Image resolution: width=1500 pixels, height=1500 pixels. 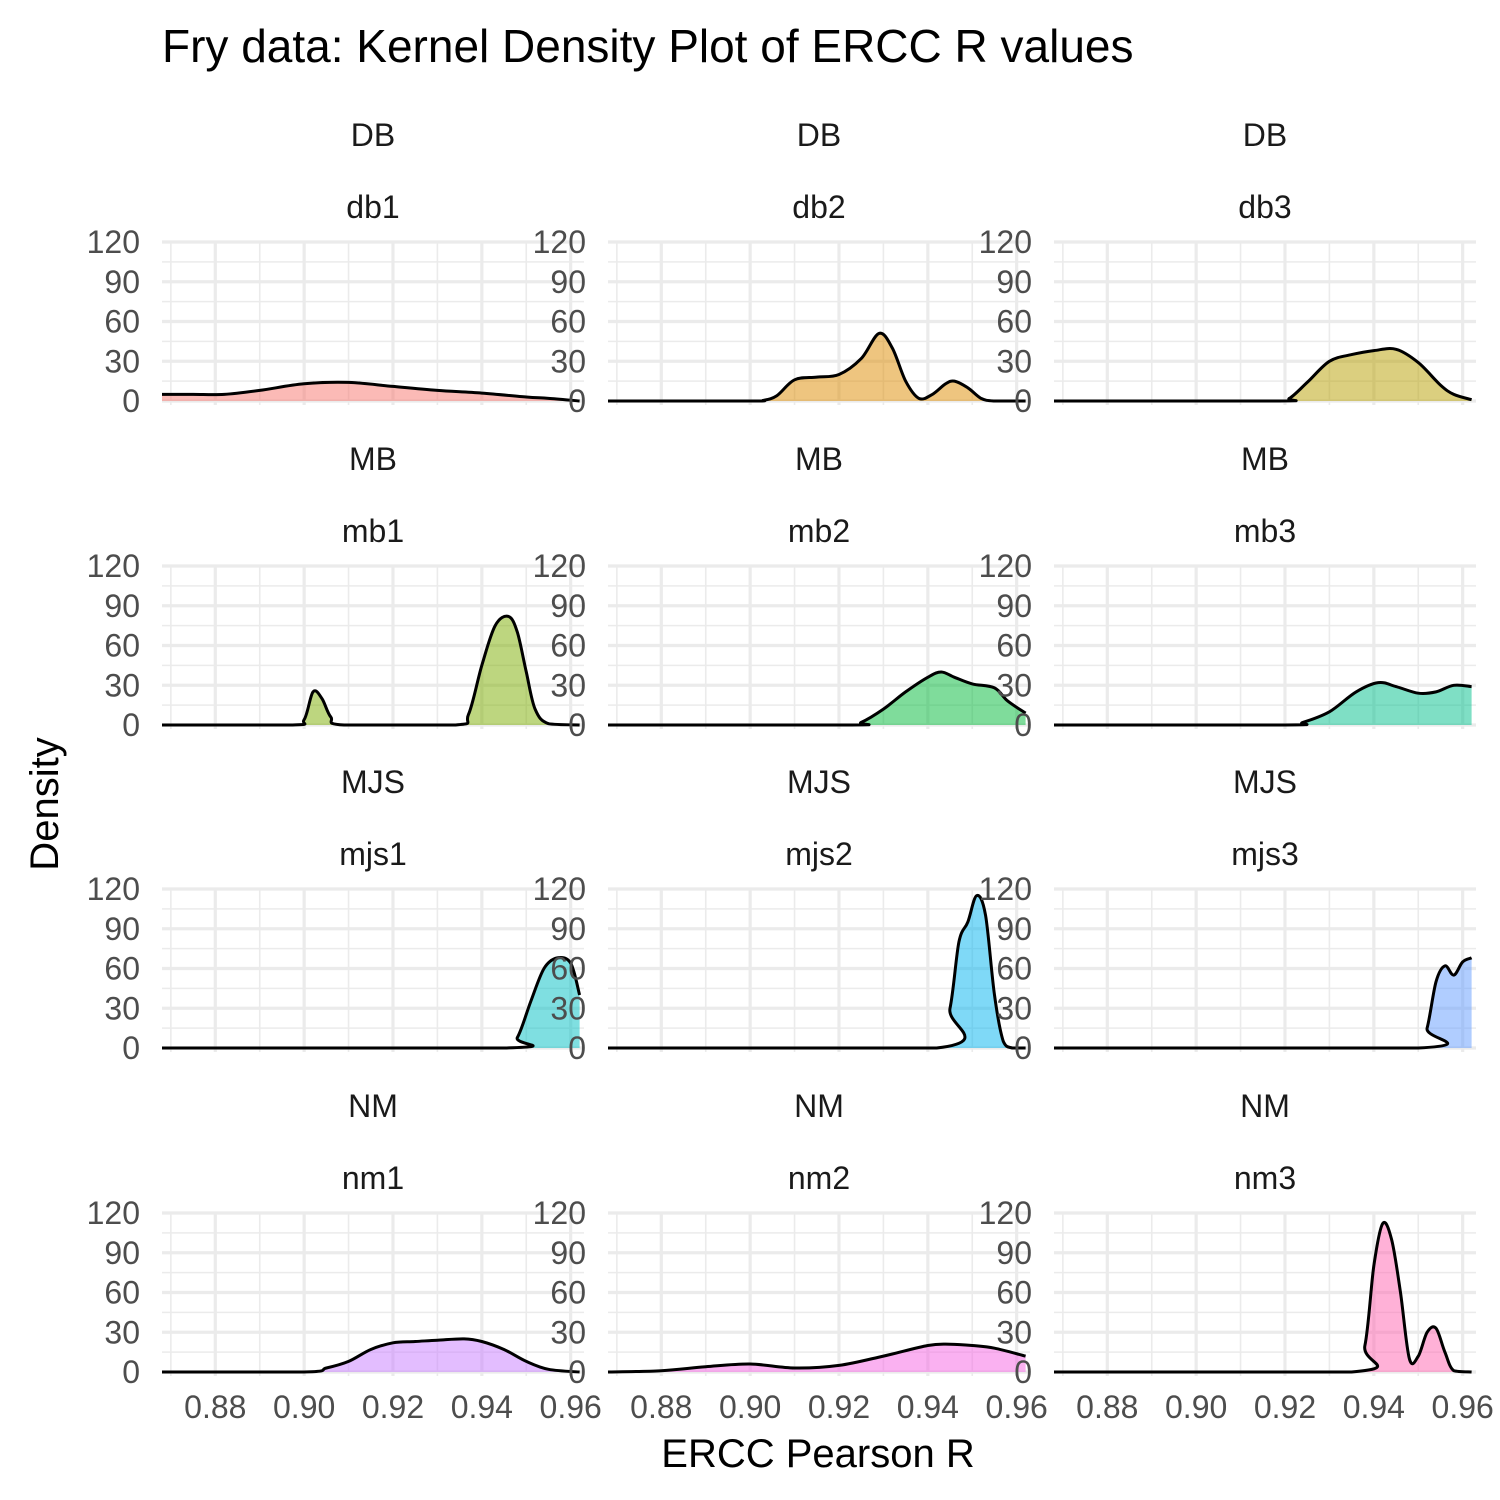 I want to click on density-line-nm1, so click(x=371, y=1355).